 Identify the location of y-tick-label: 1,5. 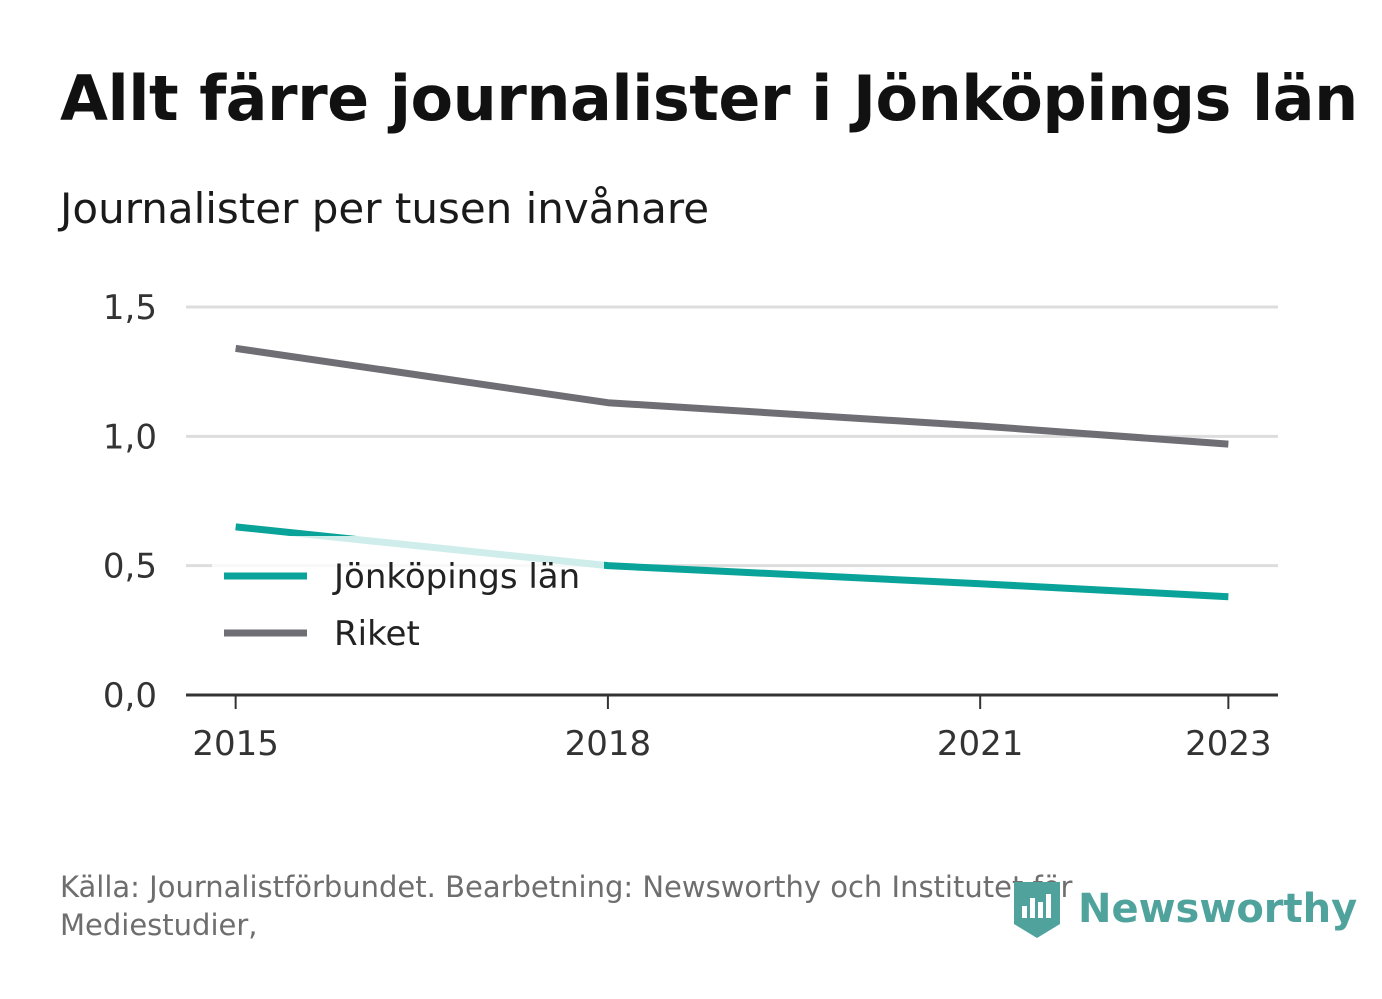
(130, 308).